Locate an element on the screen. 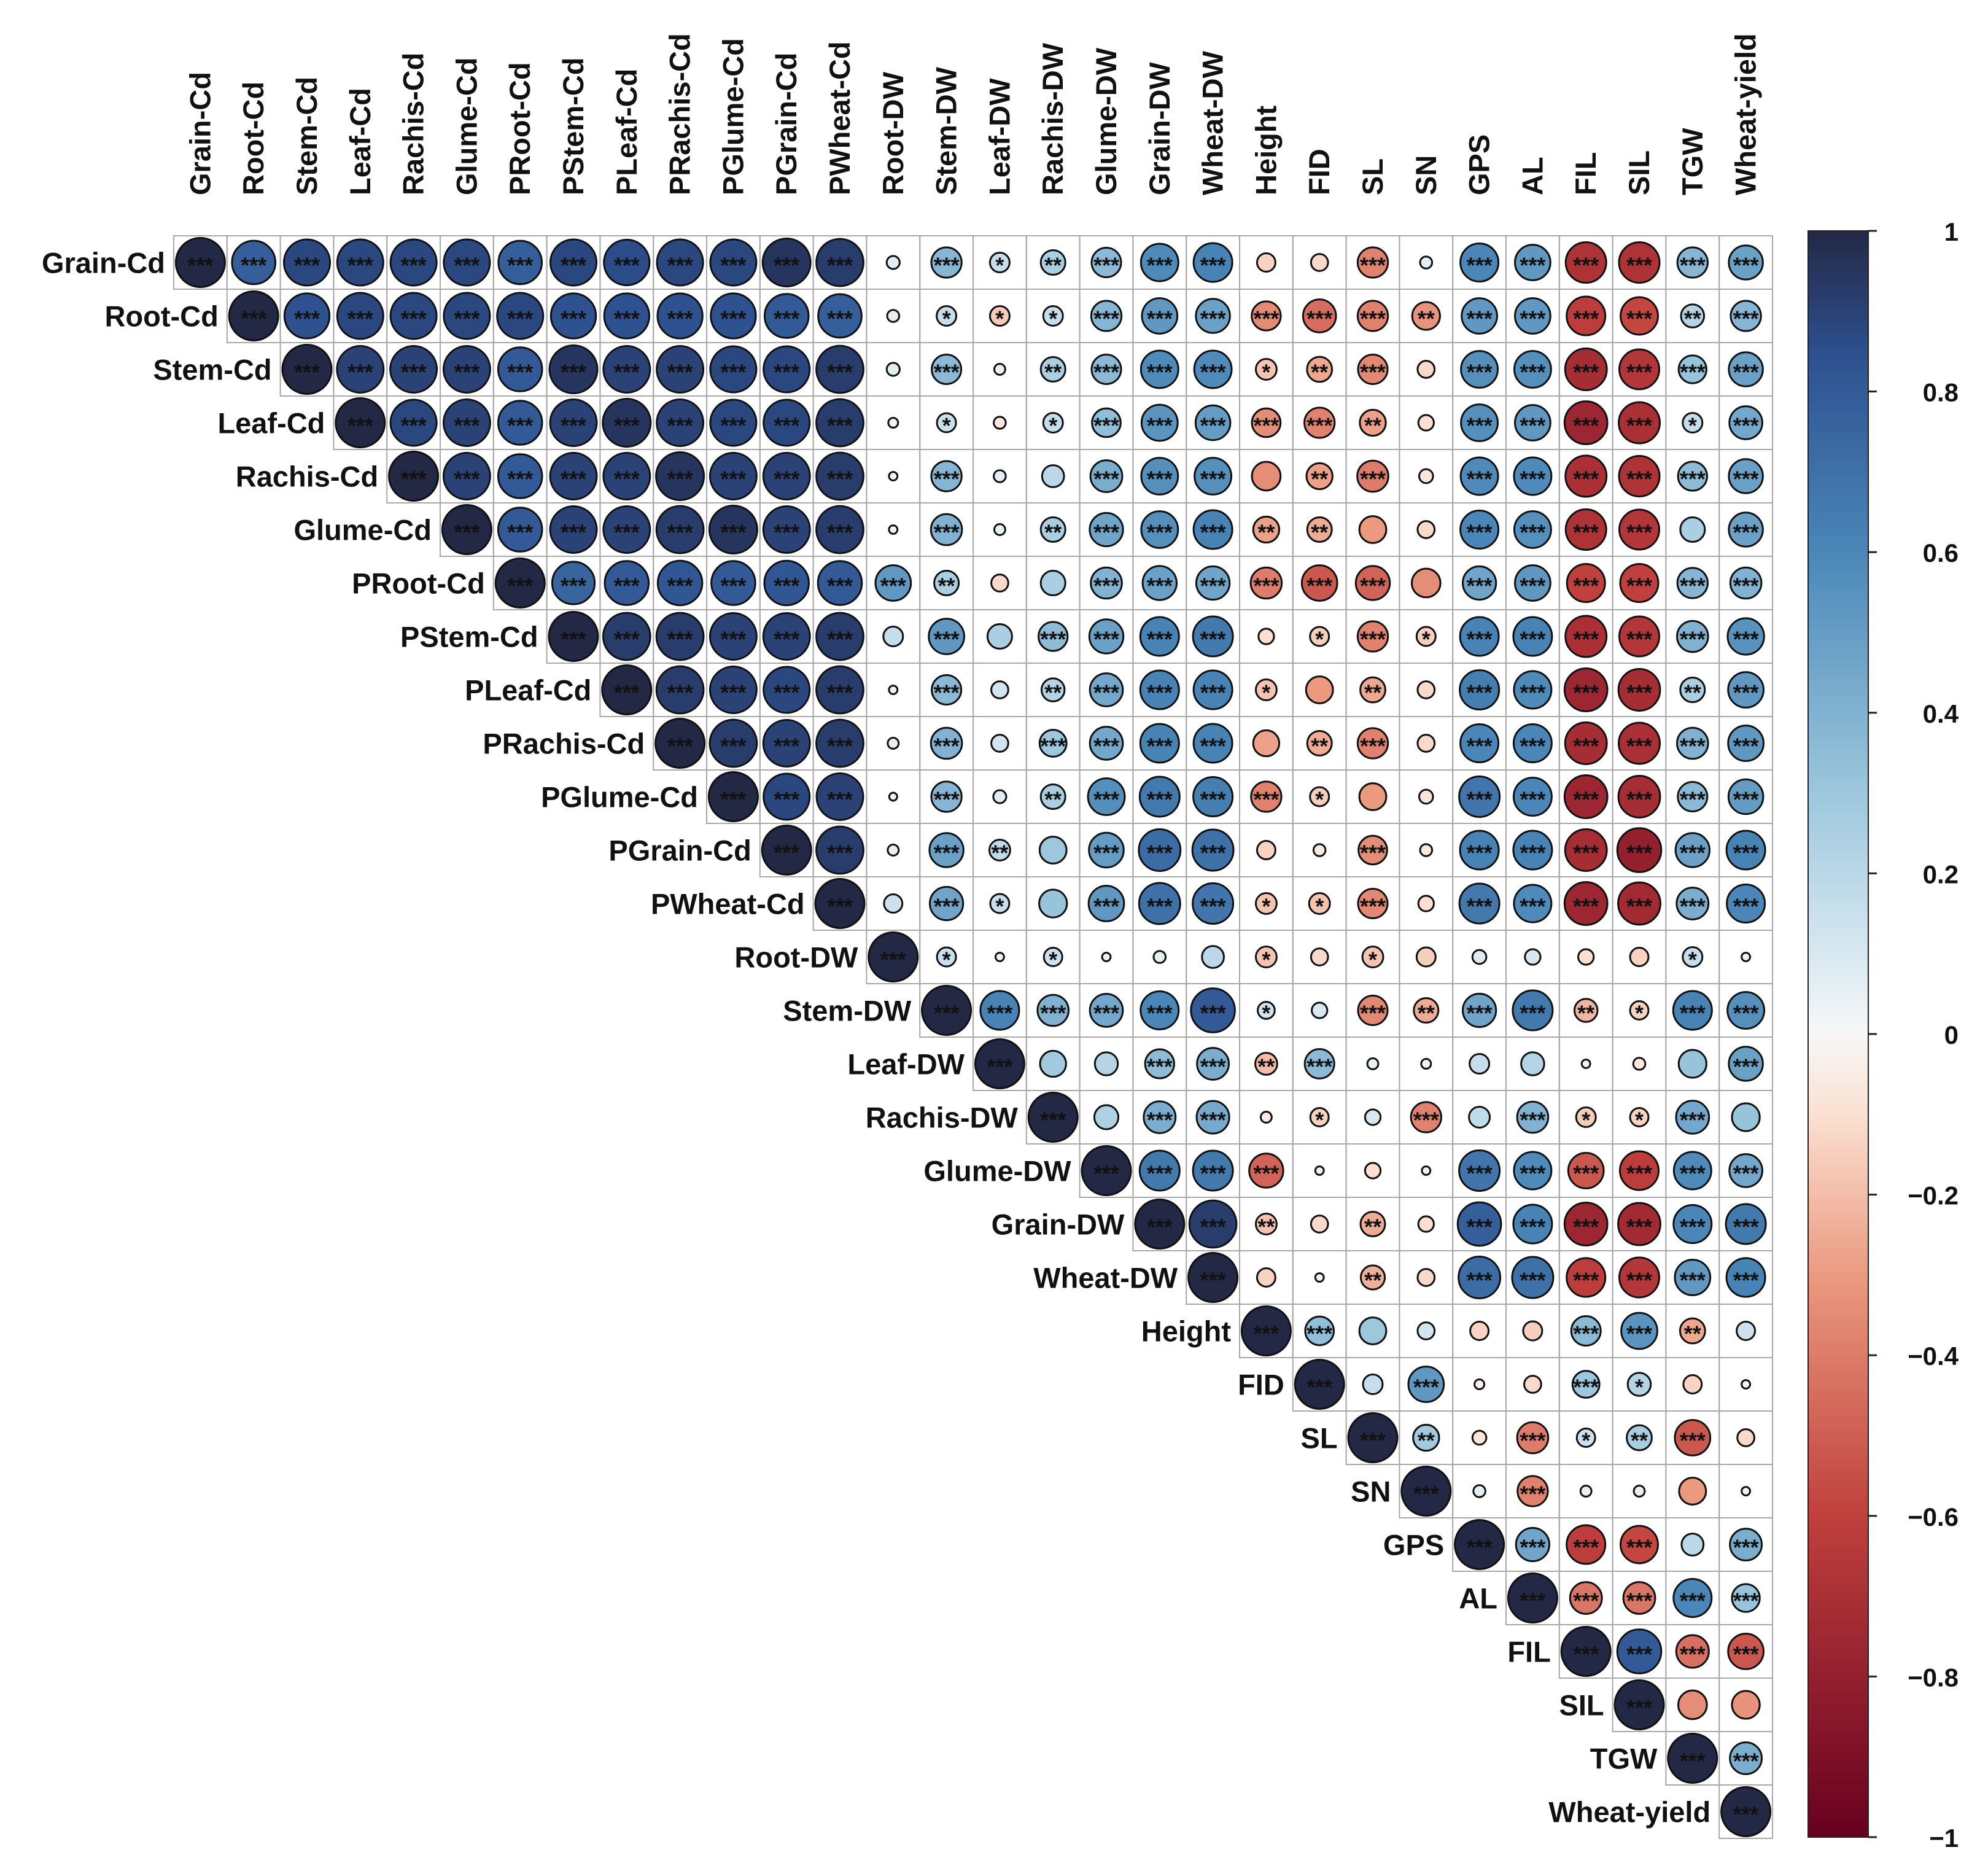 The height and width of the screenshot is (1866, 1988). column-label: GPS is located at coordinates (1479, 164).